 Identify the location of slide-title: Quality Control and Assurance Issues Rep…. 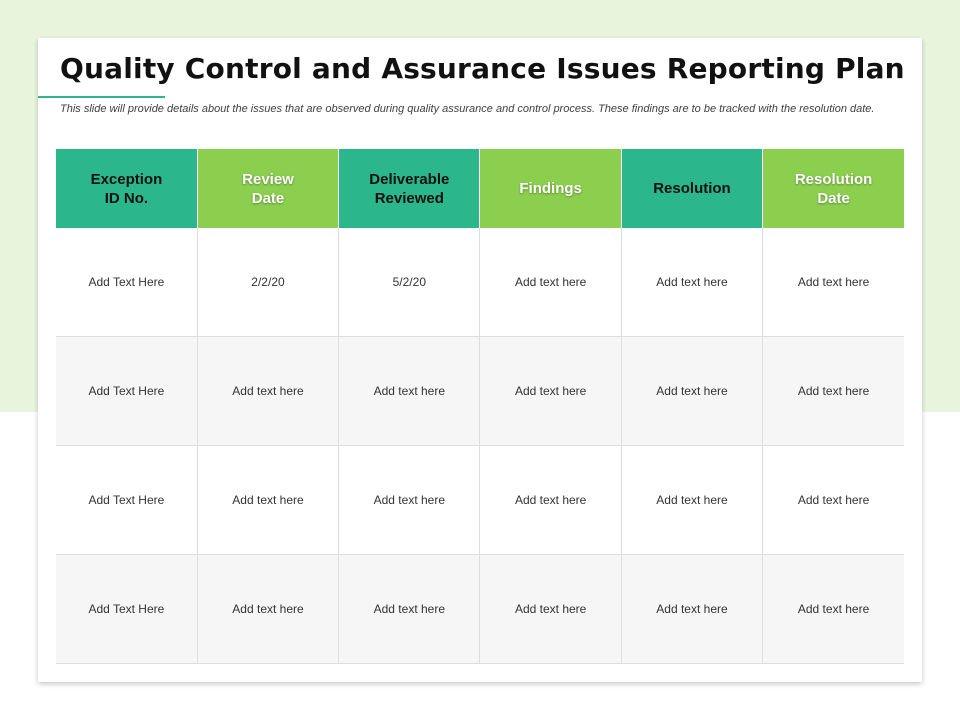
(482, 68).